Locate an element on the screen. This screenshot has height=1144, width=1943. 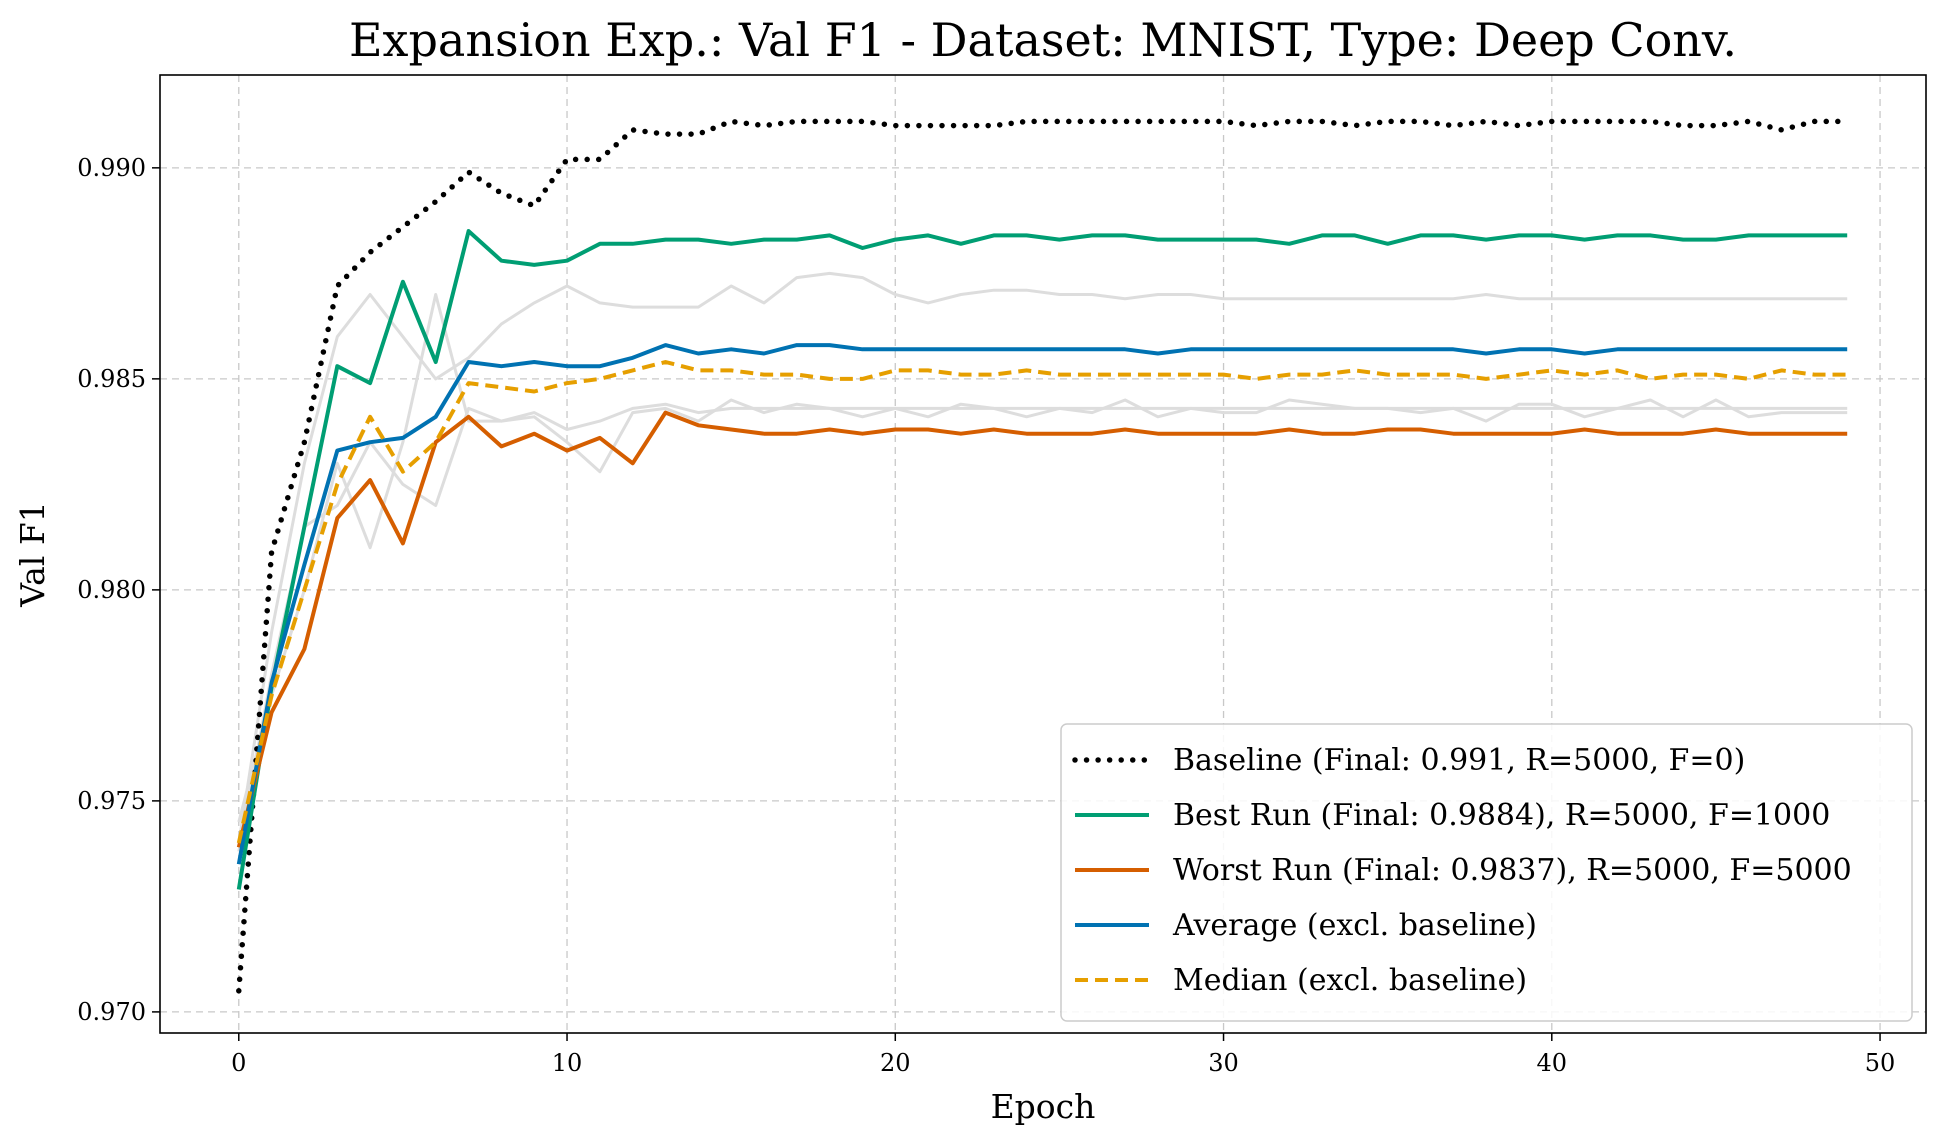
legend-box is located at coordinates (1486, 872).